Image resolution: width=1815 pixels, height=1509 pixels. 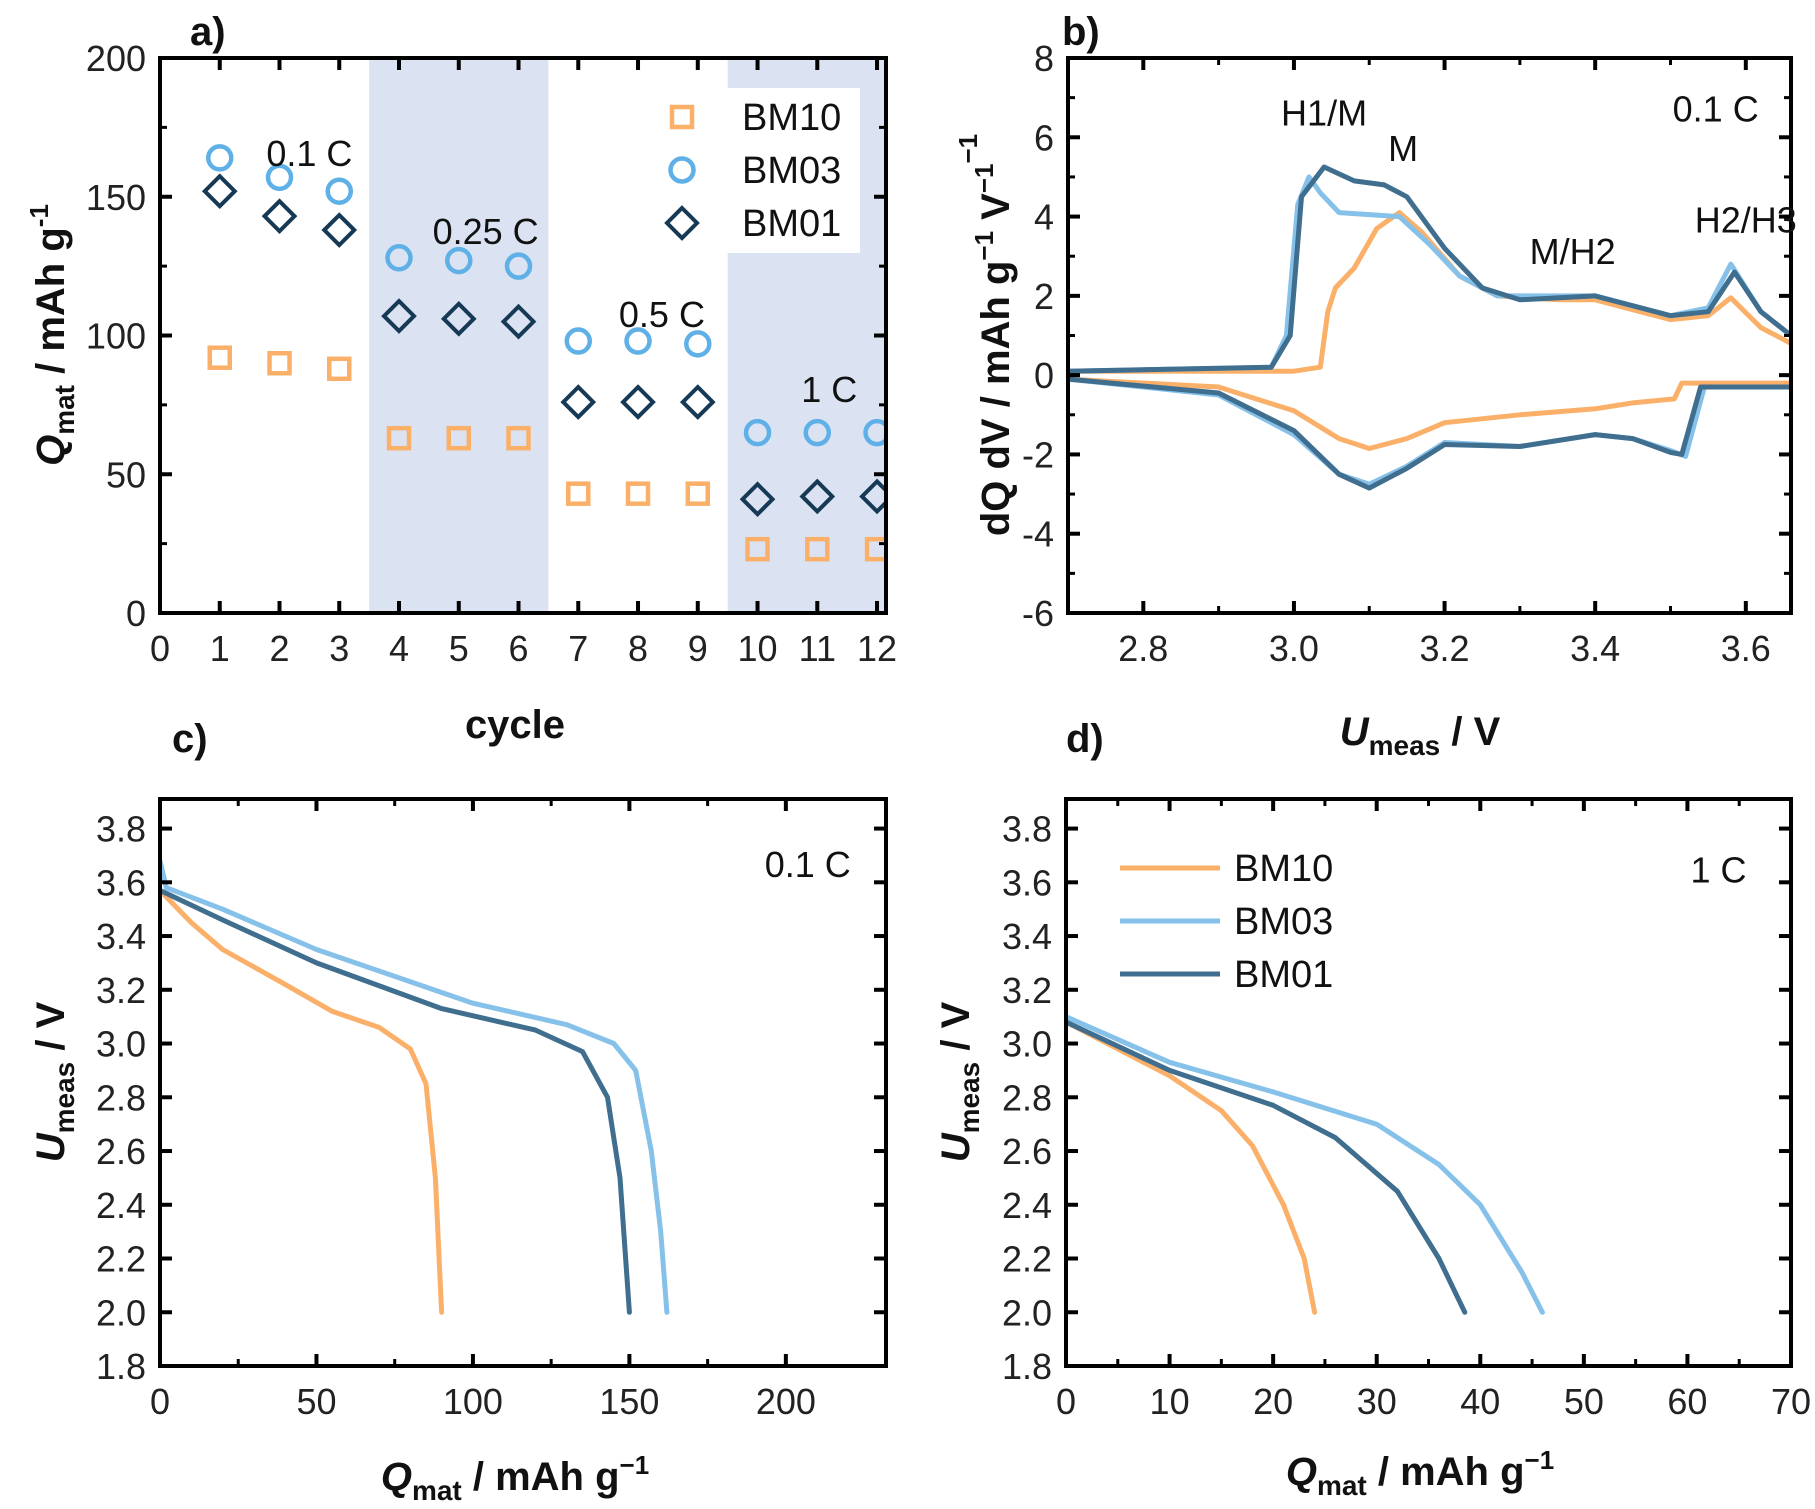 I want to click on x-tick-label: 50, so click(x=1584, y=1401).